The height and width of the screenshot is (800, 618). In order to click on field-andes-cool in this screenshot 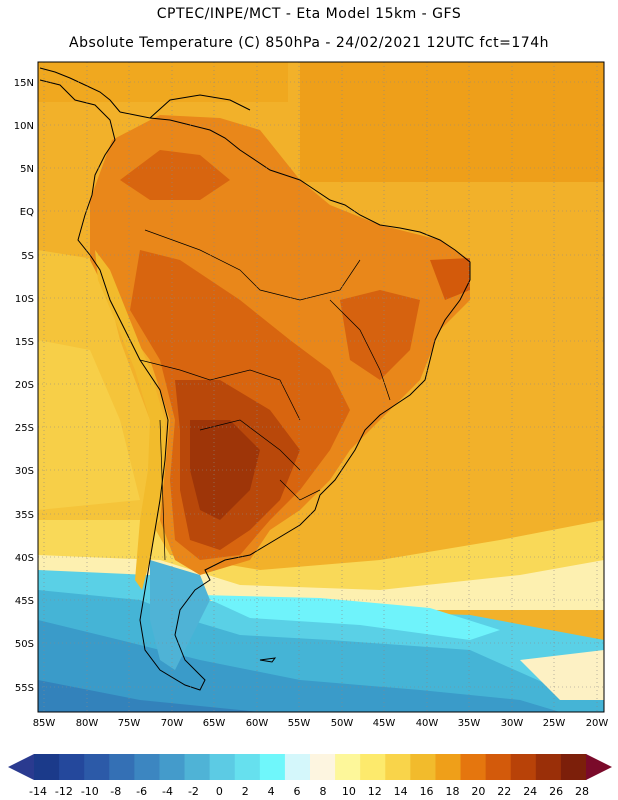, I will do `click(130, 420)`.